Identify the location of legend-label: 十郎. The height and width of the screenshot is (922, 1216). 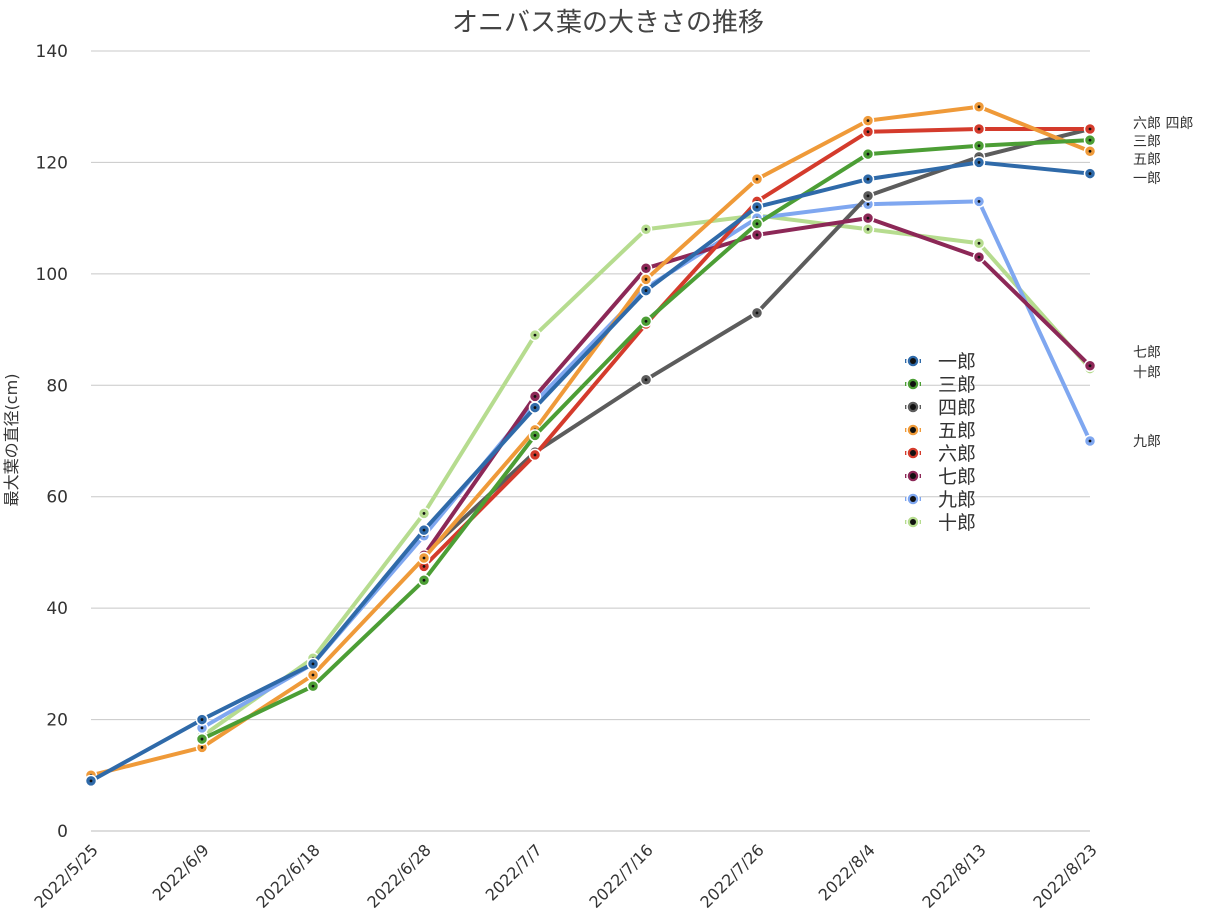
(957, 523).